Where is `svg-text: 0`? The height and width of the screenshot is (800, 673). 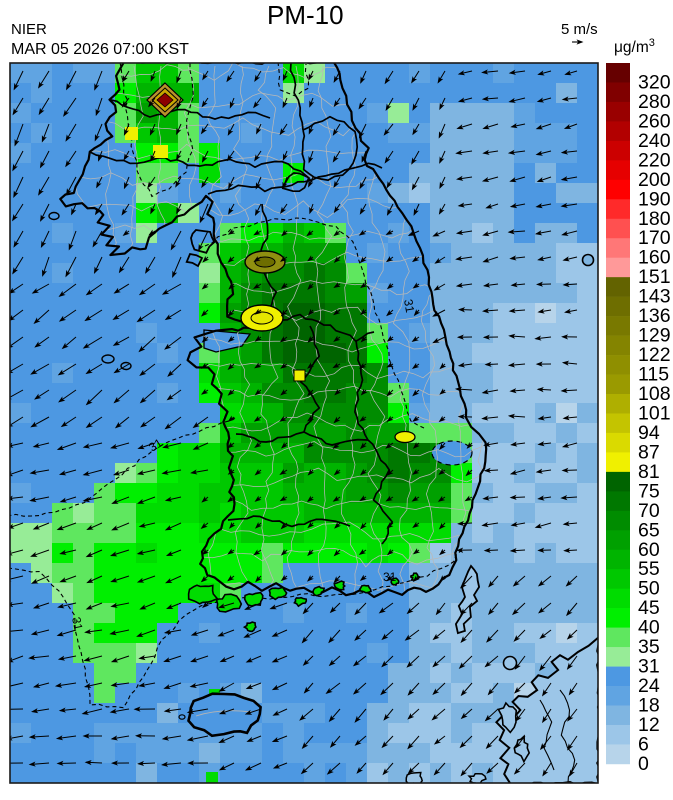 svg-text: 0 is located at coordinates (643, 764).